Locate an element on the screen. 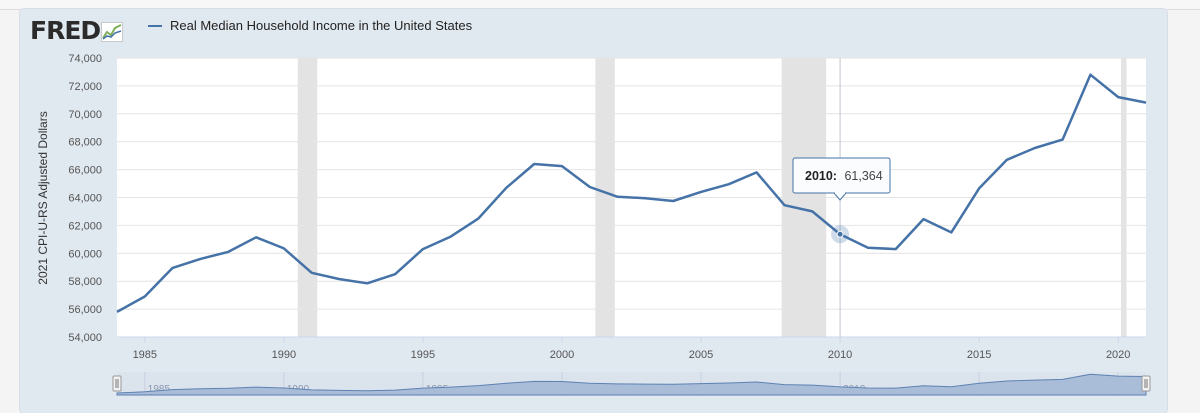 This screenshot has width=1200, height=413. svg-text: 2010: 61,364 is located at coordinates (844, 176).